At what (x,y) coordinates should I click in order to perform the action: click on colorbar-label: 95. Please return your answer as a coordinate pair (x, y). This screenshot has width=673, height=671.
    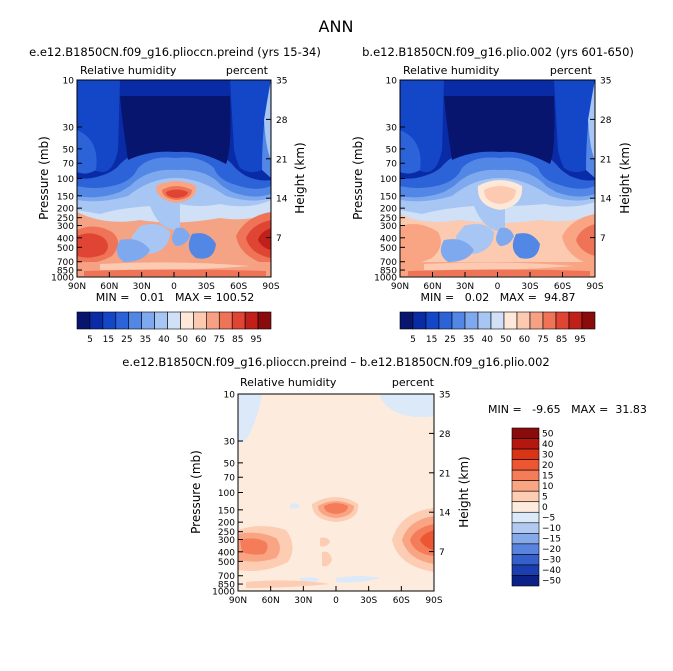
    Looking at the image, I should click on (255, 340).